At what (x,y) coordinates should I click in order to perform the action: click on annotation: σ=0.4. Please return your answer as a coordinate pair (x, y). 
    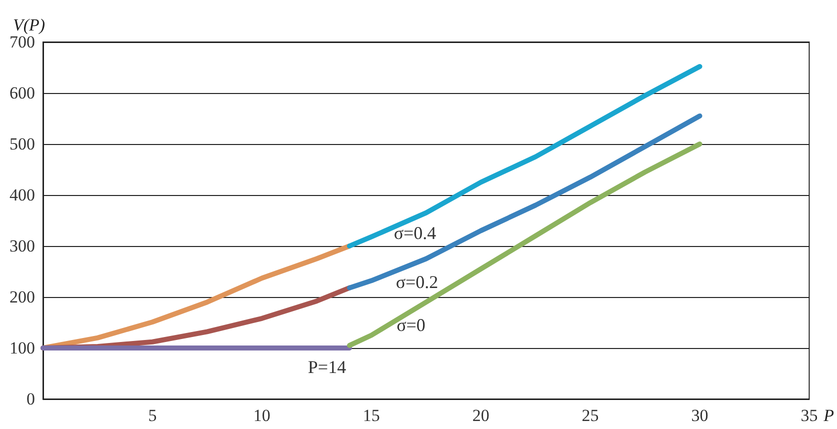
    Looking at the image, I should click on (415, 233).